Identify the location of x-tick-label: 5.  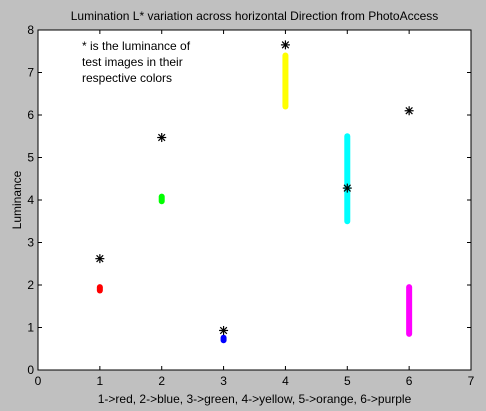
(347, 381).